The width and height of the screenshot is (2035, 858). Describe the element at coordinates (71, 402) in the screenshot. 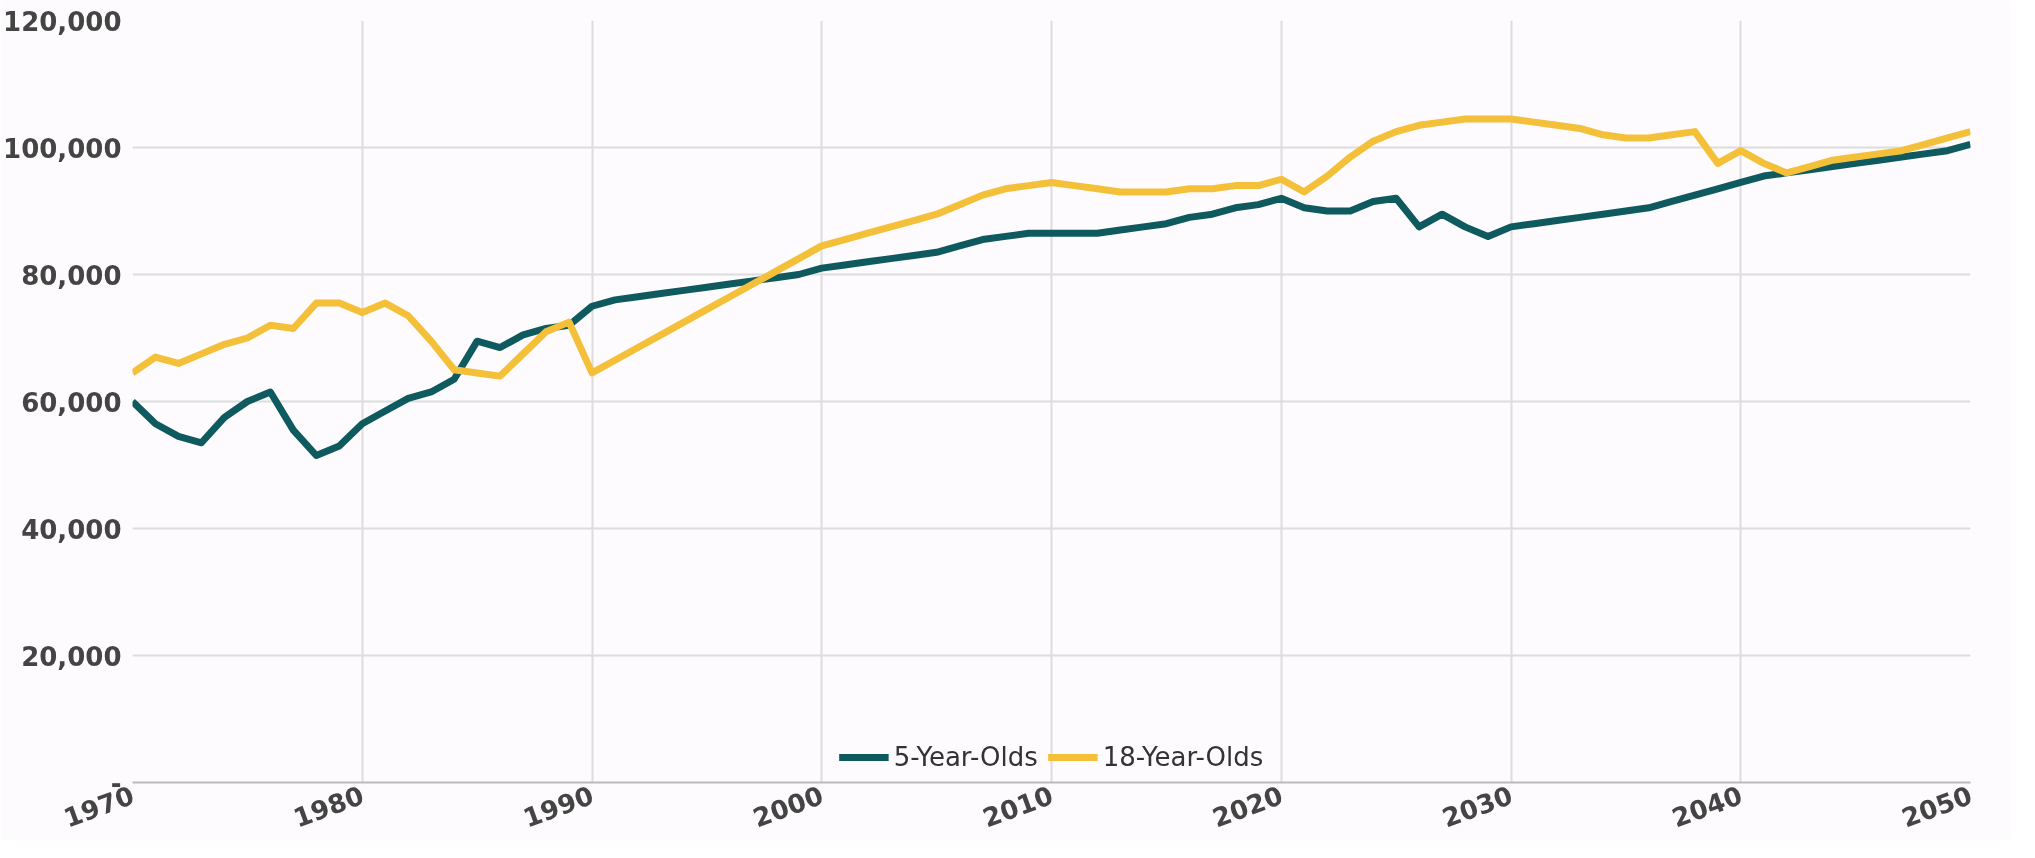

I see `y-tick-label: 60,000` at that location.